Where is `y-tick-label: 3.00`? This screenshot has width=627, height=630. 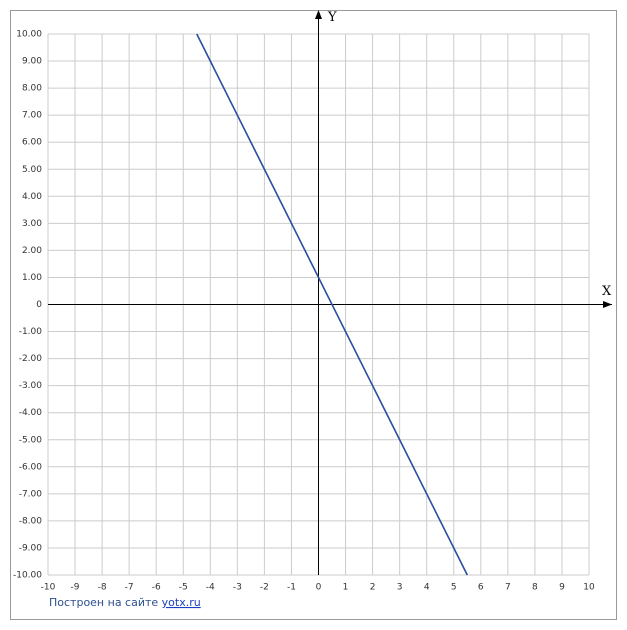 y-tick-label: 3.00 is located at coordinates (32, 224).